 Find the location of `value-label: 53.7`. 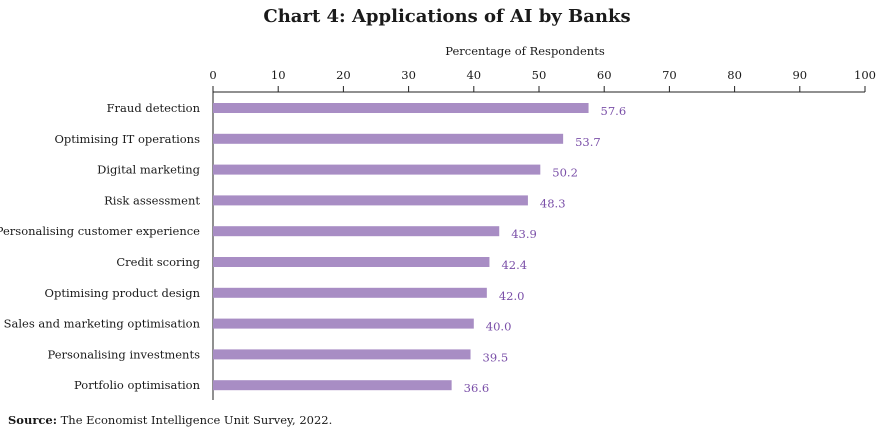

value-label: 53.7 is located at coordinates (588, 142).